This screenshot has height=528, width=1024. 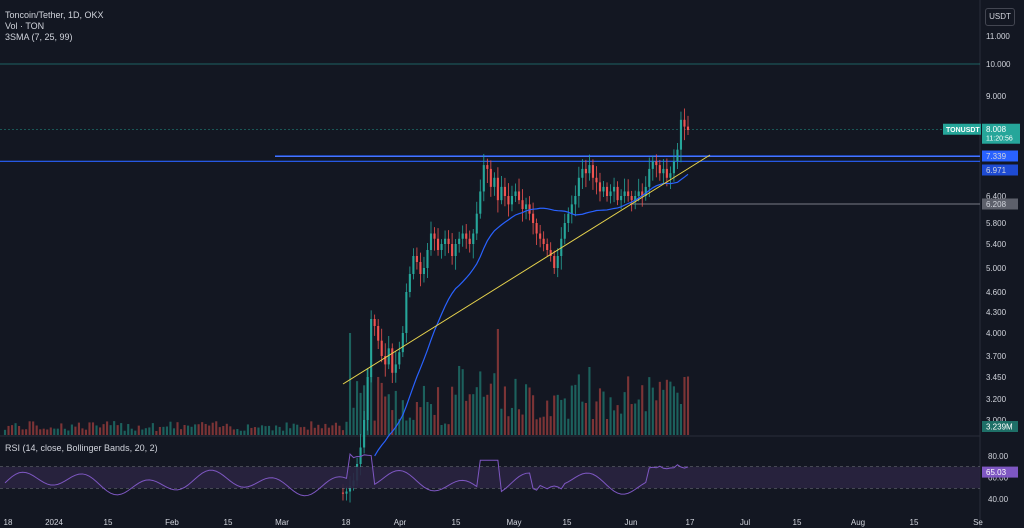 I want to click on sma-legend: 3SMA (7, 25, 99), so click(x=39, y=37).